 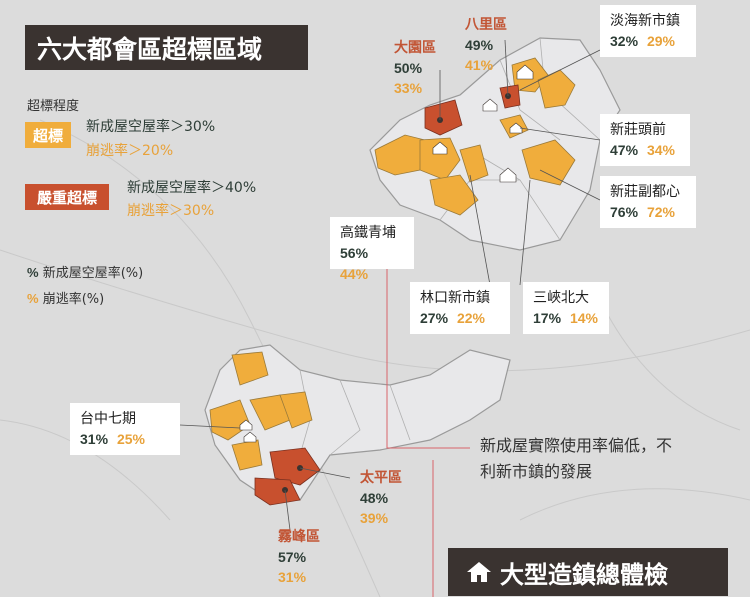 What do you see at coordinates (73, 299) in the screenshot?
I see `key-flee-text: 崩逃率(%)` at bounding box center [73, 299].